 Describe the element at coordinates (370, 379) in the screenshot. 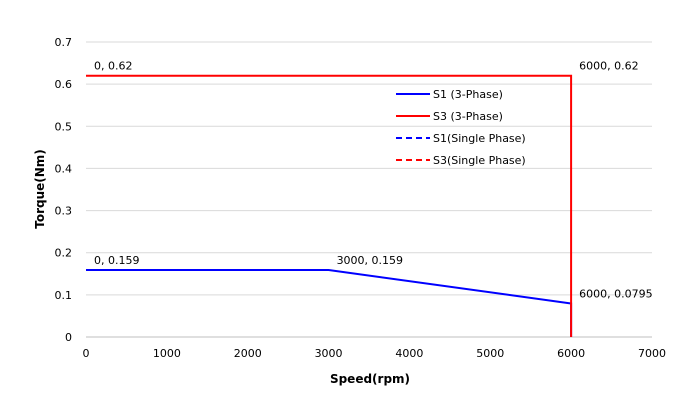

I see `x-axis-label: Speed(rpm)` at that location.